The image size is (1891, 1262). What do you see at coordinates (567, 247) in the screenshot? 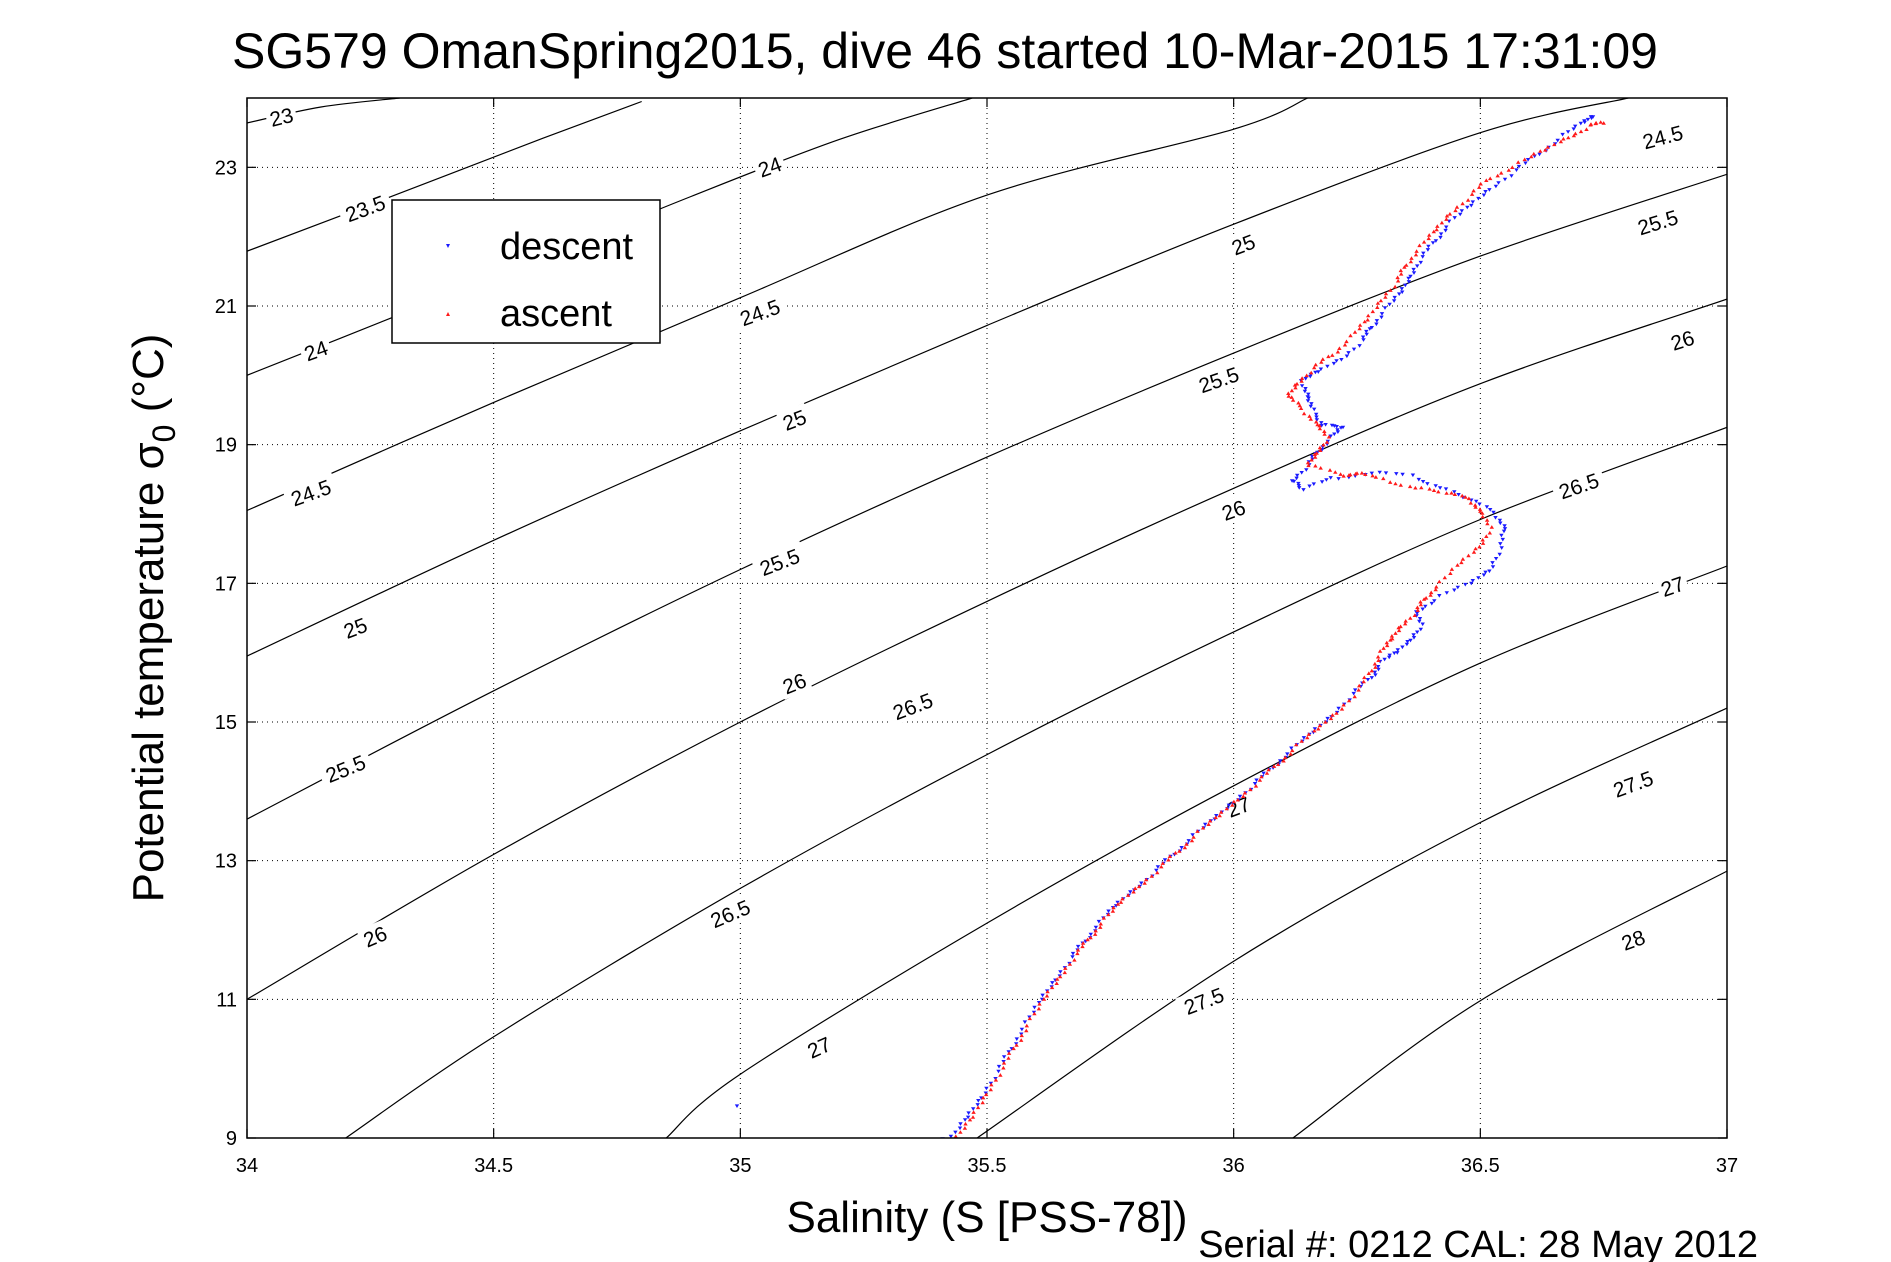
I see `legend-descent-label: descent` at bounding box center [567, 247].